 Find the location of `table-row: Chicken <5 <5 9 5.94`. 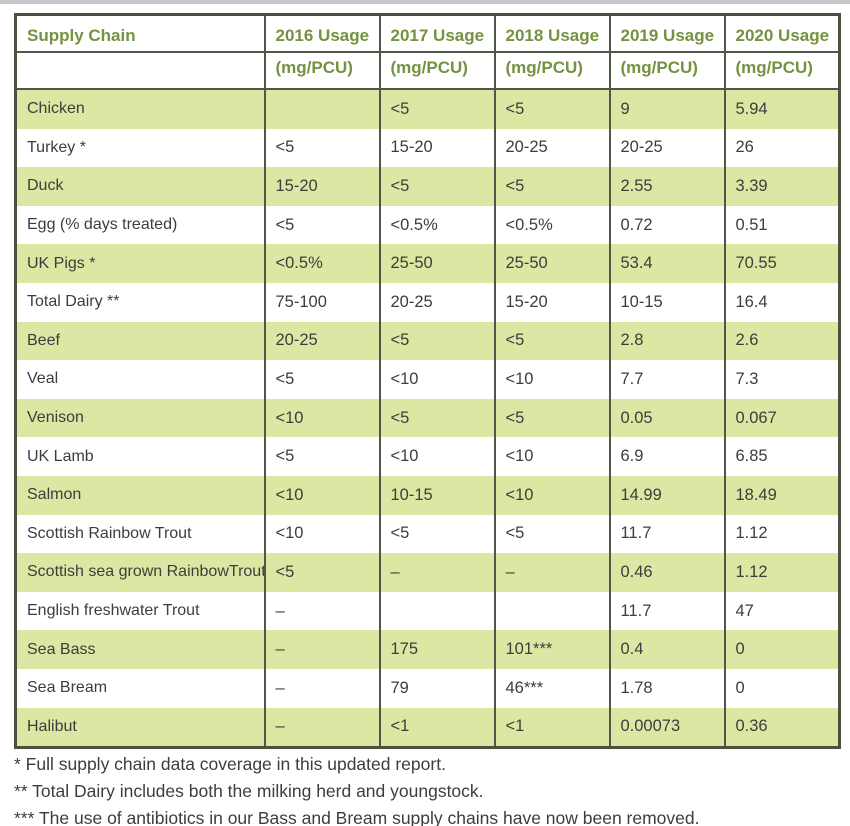

table-row: Chicken <5 <5 9 5.94 is located at coordinates (427, 109).